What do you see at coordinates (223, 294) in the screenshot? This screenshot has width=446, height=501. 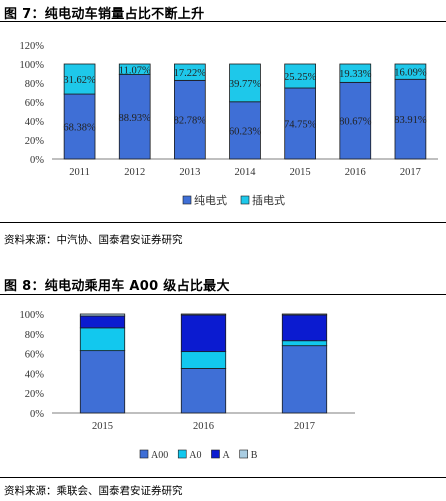 I see `figure-8-title-rule` at bounding box center [223, 294].